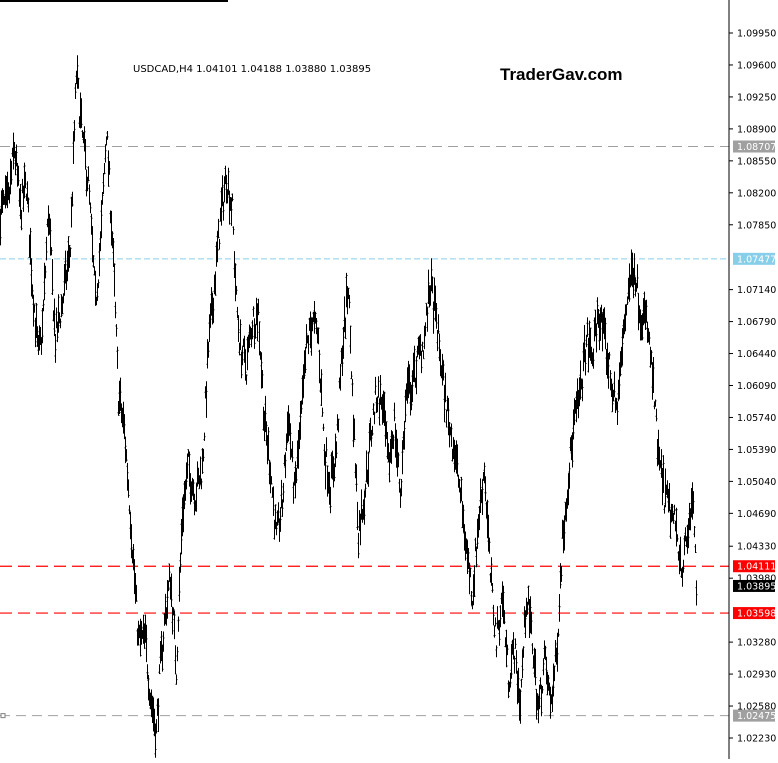 The image size is (778, 763). Describe the element at coordinates (756, 707) in the screenshot. I see `y-tick-label: 1.02580` at that location.